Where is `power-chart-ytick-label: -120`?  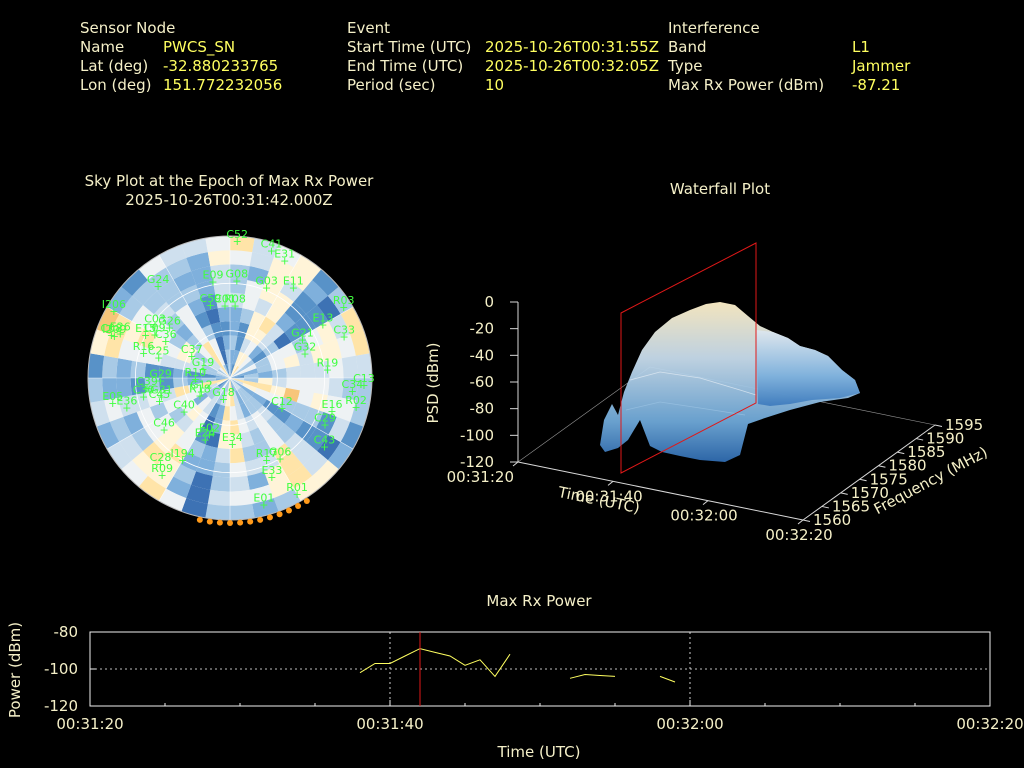
power-chart-ytick-label: -120 is located at coordinates (61, 706).